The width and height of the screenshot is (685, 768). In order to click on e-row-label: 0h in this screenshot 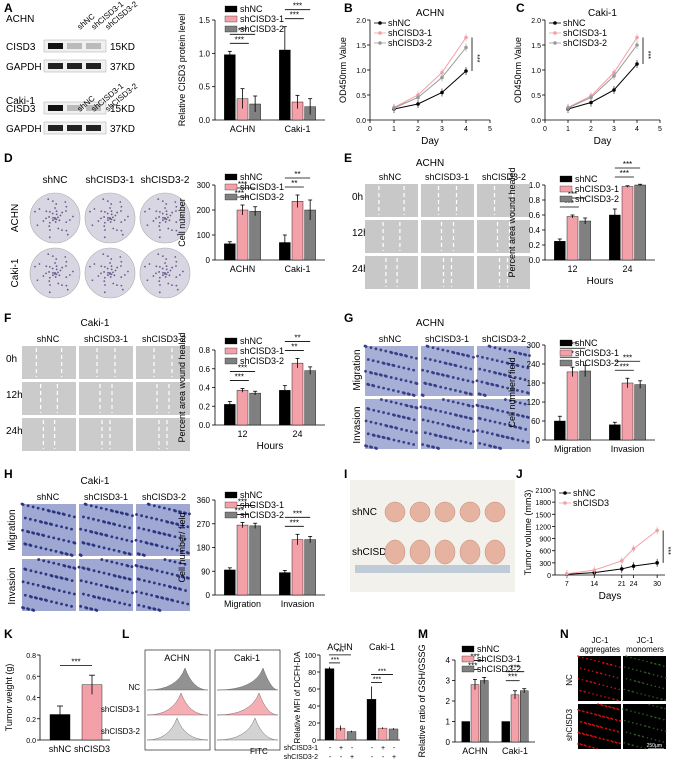, I will do `click(357, 197)`.